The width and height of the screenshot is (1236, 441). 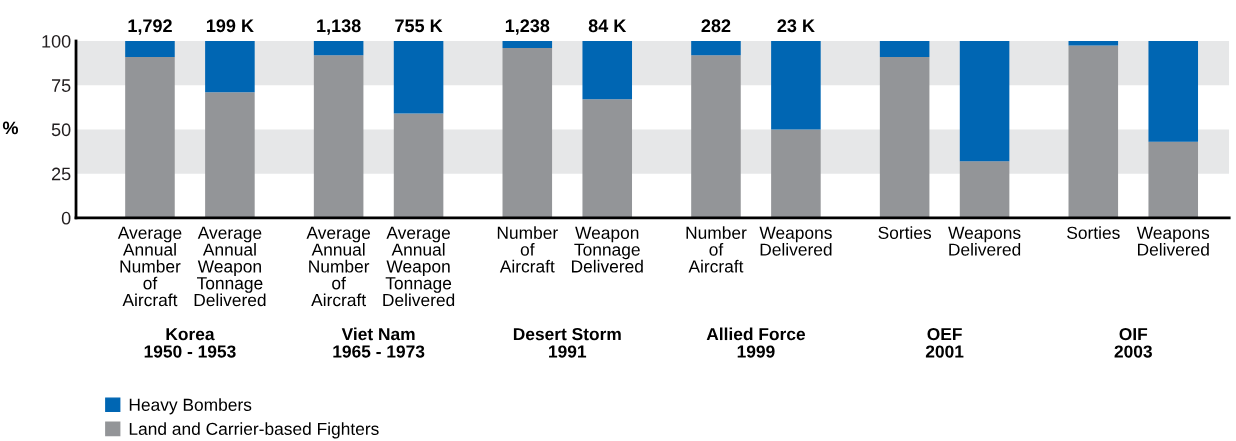 I want to click on text: Viet Nam 1965 - 1973, so click(x=379, y=342).